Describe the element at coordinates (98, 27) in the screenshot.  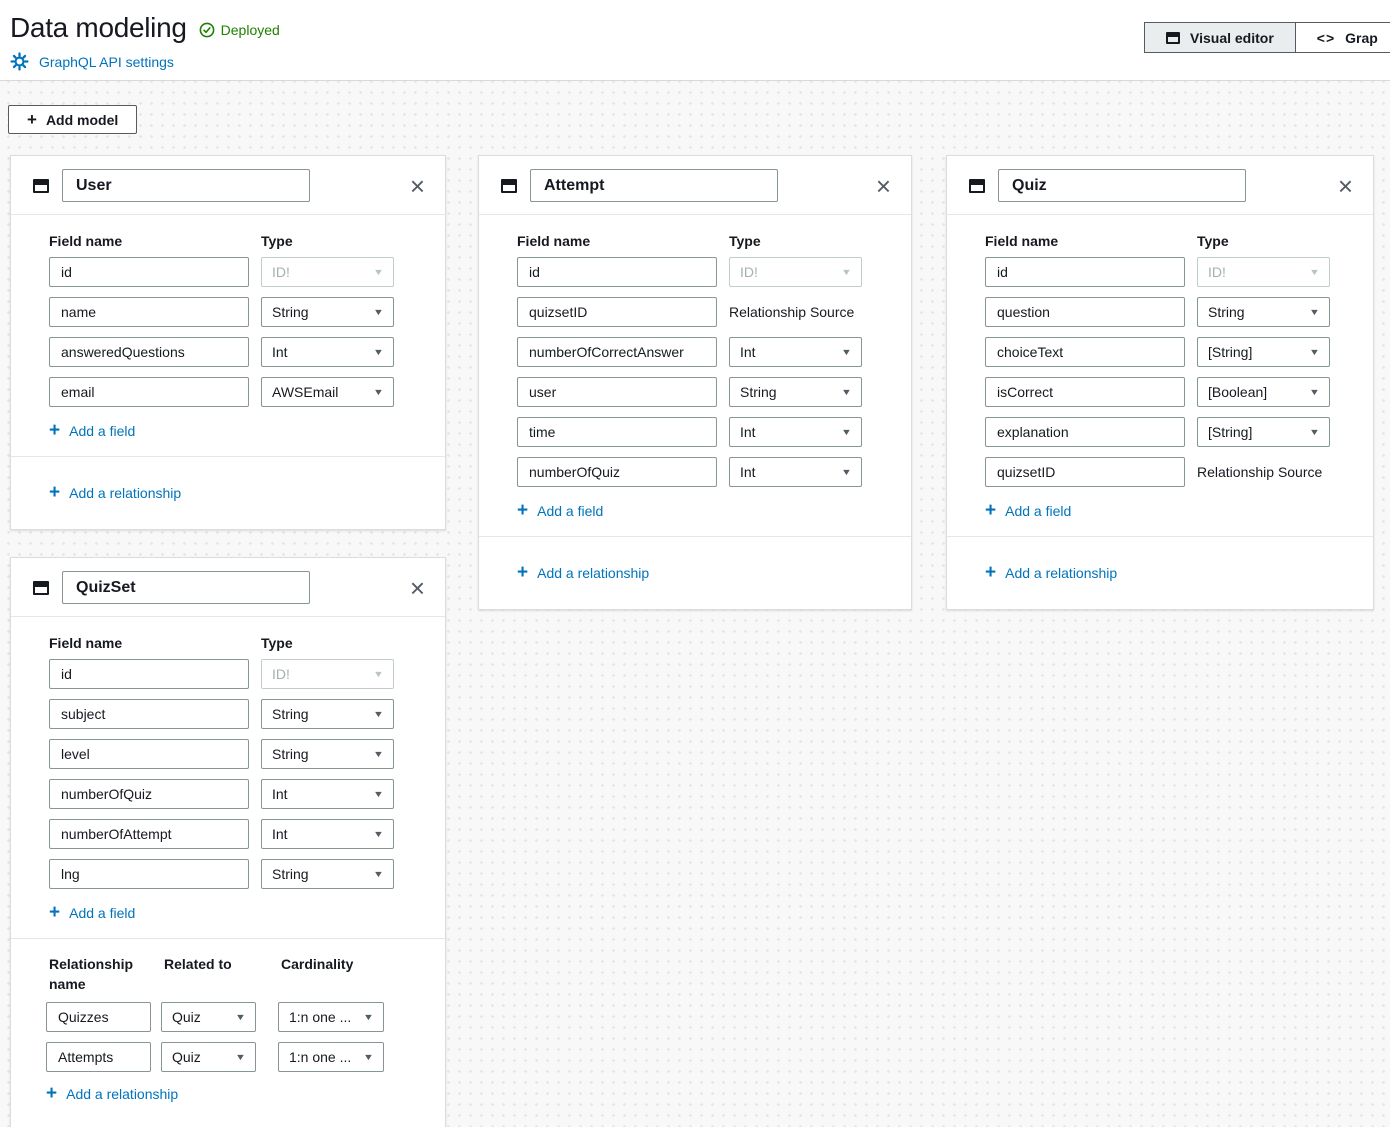
I see `page-title: Data modeling` at that location.